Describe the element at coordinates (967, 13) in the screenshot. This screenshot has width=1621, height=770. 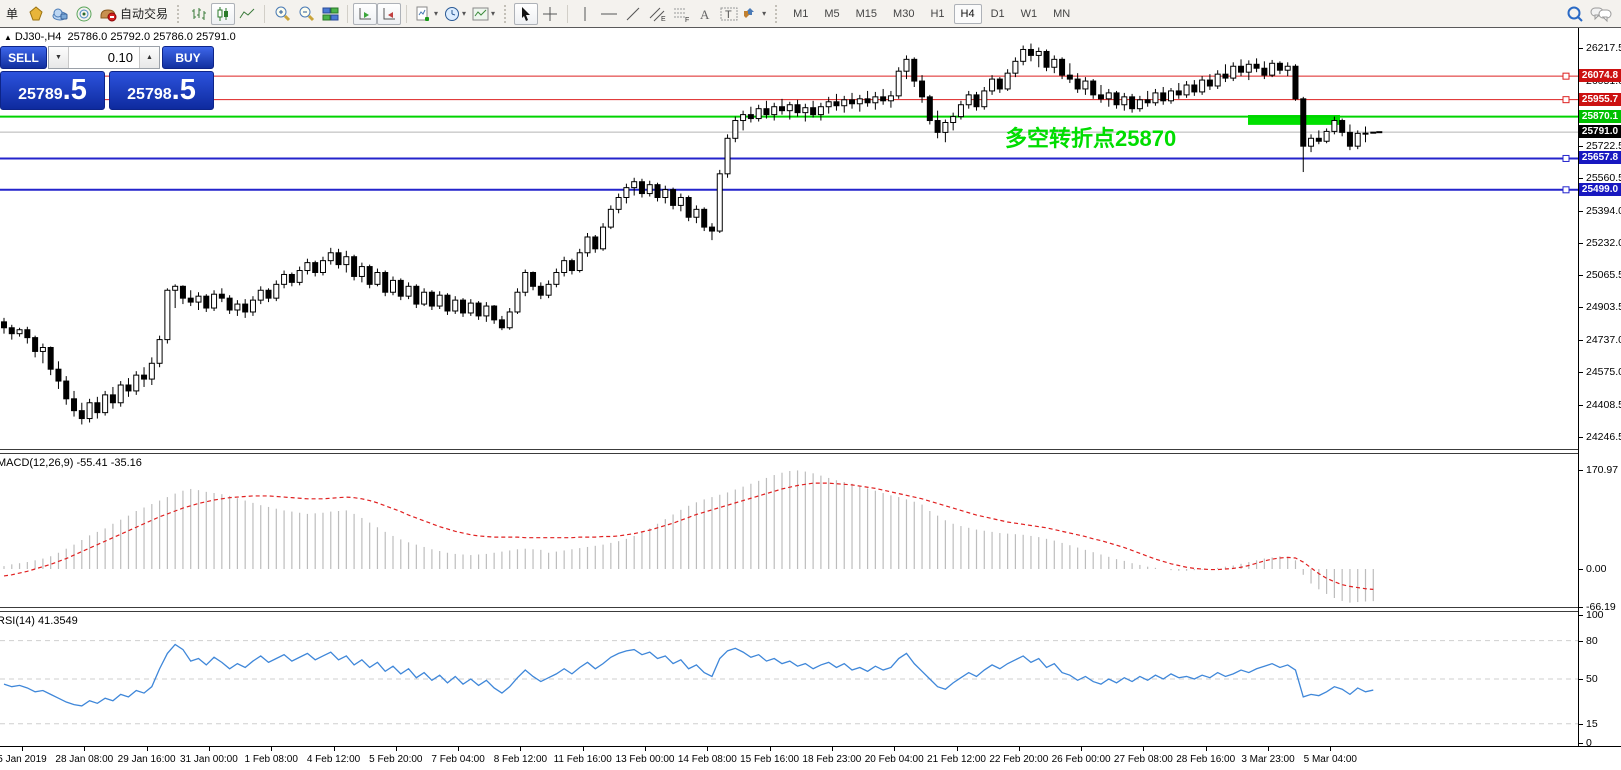
I see `timeframe-h4: H4` at that location.